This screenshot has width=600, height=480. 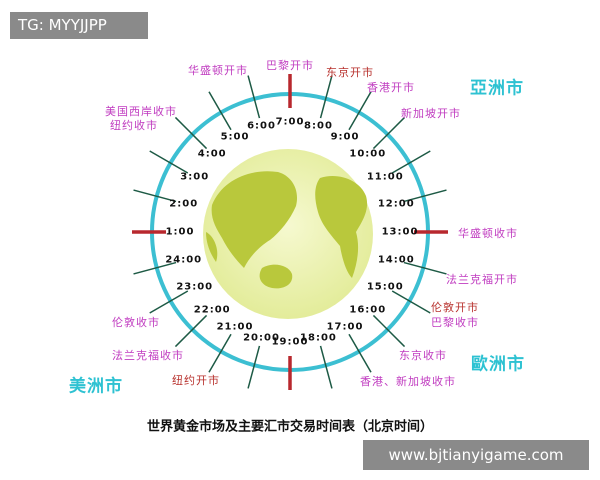 I want to click on region-asia: 亞洲市, so click(x=497, y=88).